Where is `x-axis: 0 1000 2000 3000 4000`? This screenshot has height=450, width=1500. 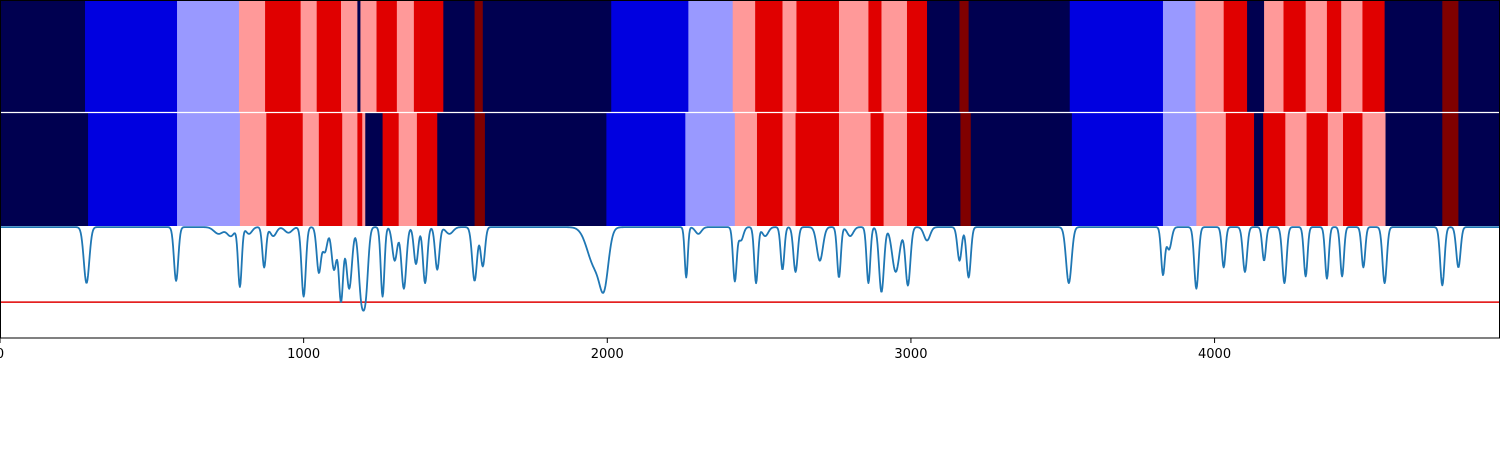
x-axis: 0 1000 2000 3000 4000 is located at coordinates (615, 350).